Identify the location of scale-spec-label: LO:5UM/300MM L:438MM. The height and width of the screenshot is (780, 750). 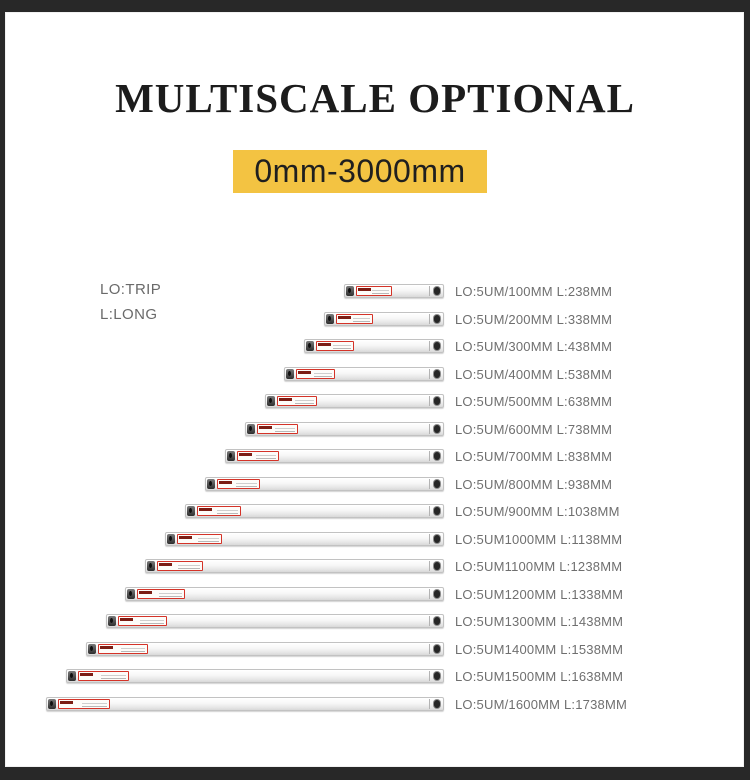
(534, 346).